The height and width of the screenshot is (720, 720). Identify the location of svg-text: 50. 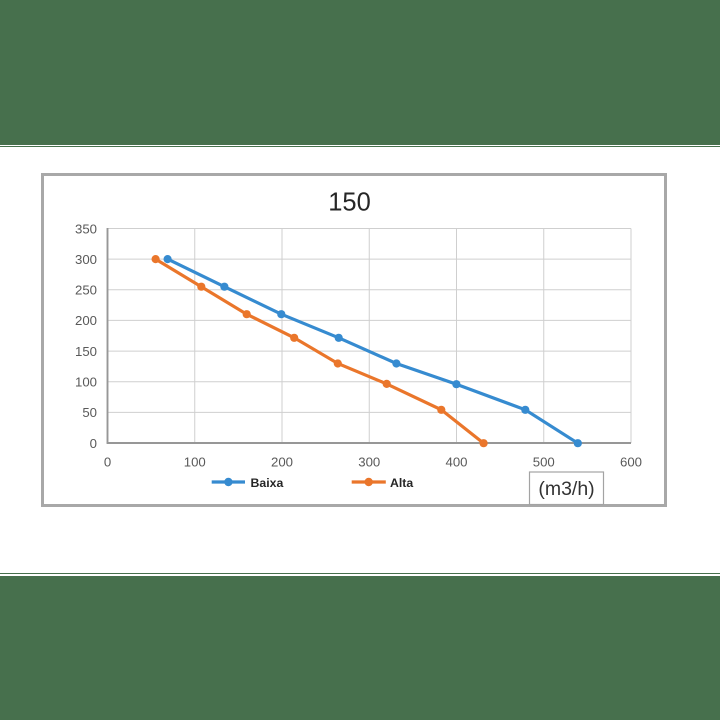
(89, 412).